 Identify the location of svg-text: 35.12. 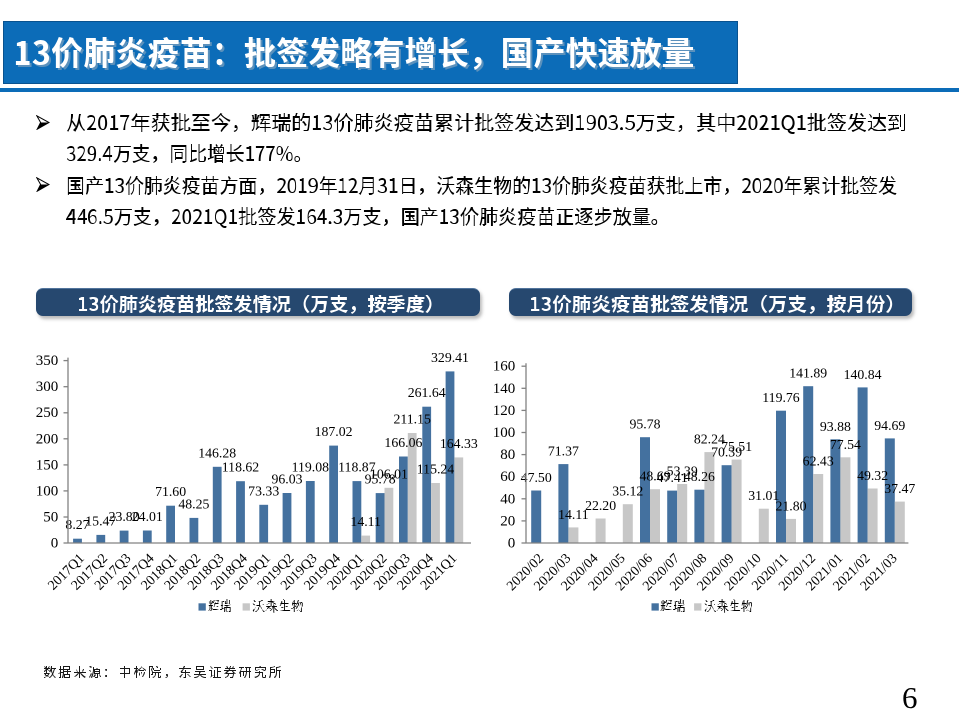
(627, 491).